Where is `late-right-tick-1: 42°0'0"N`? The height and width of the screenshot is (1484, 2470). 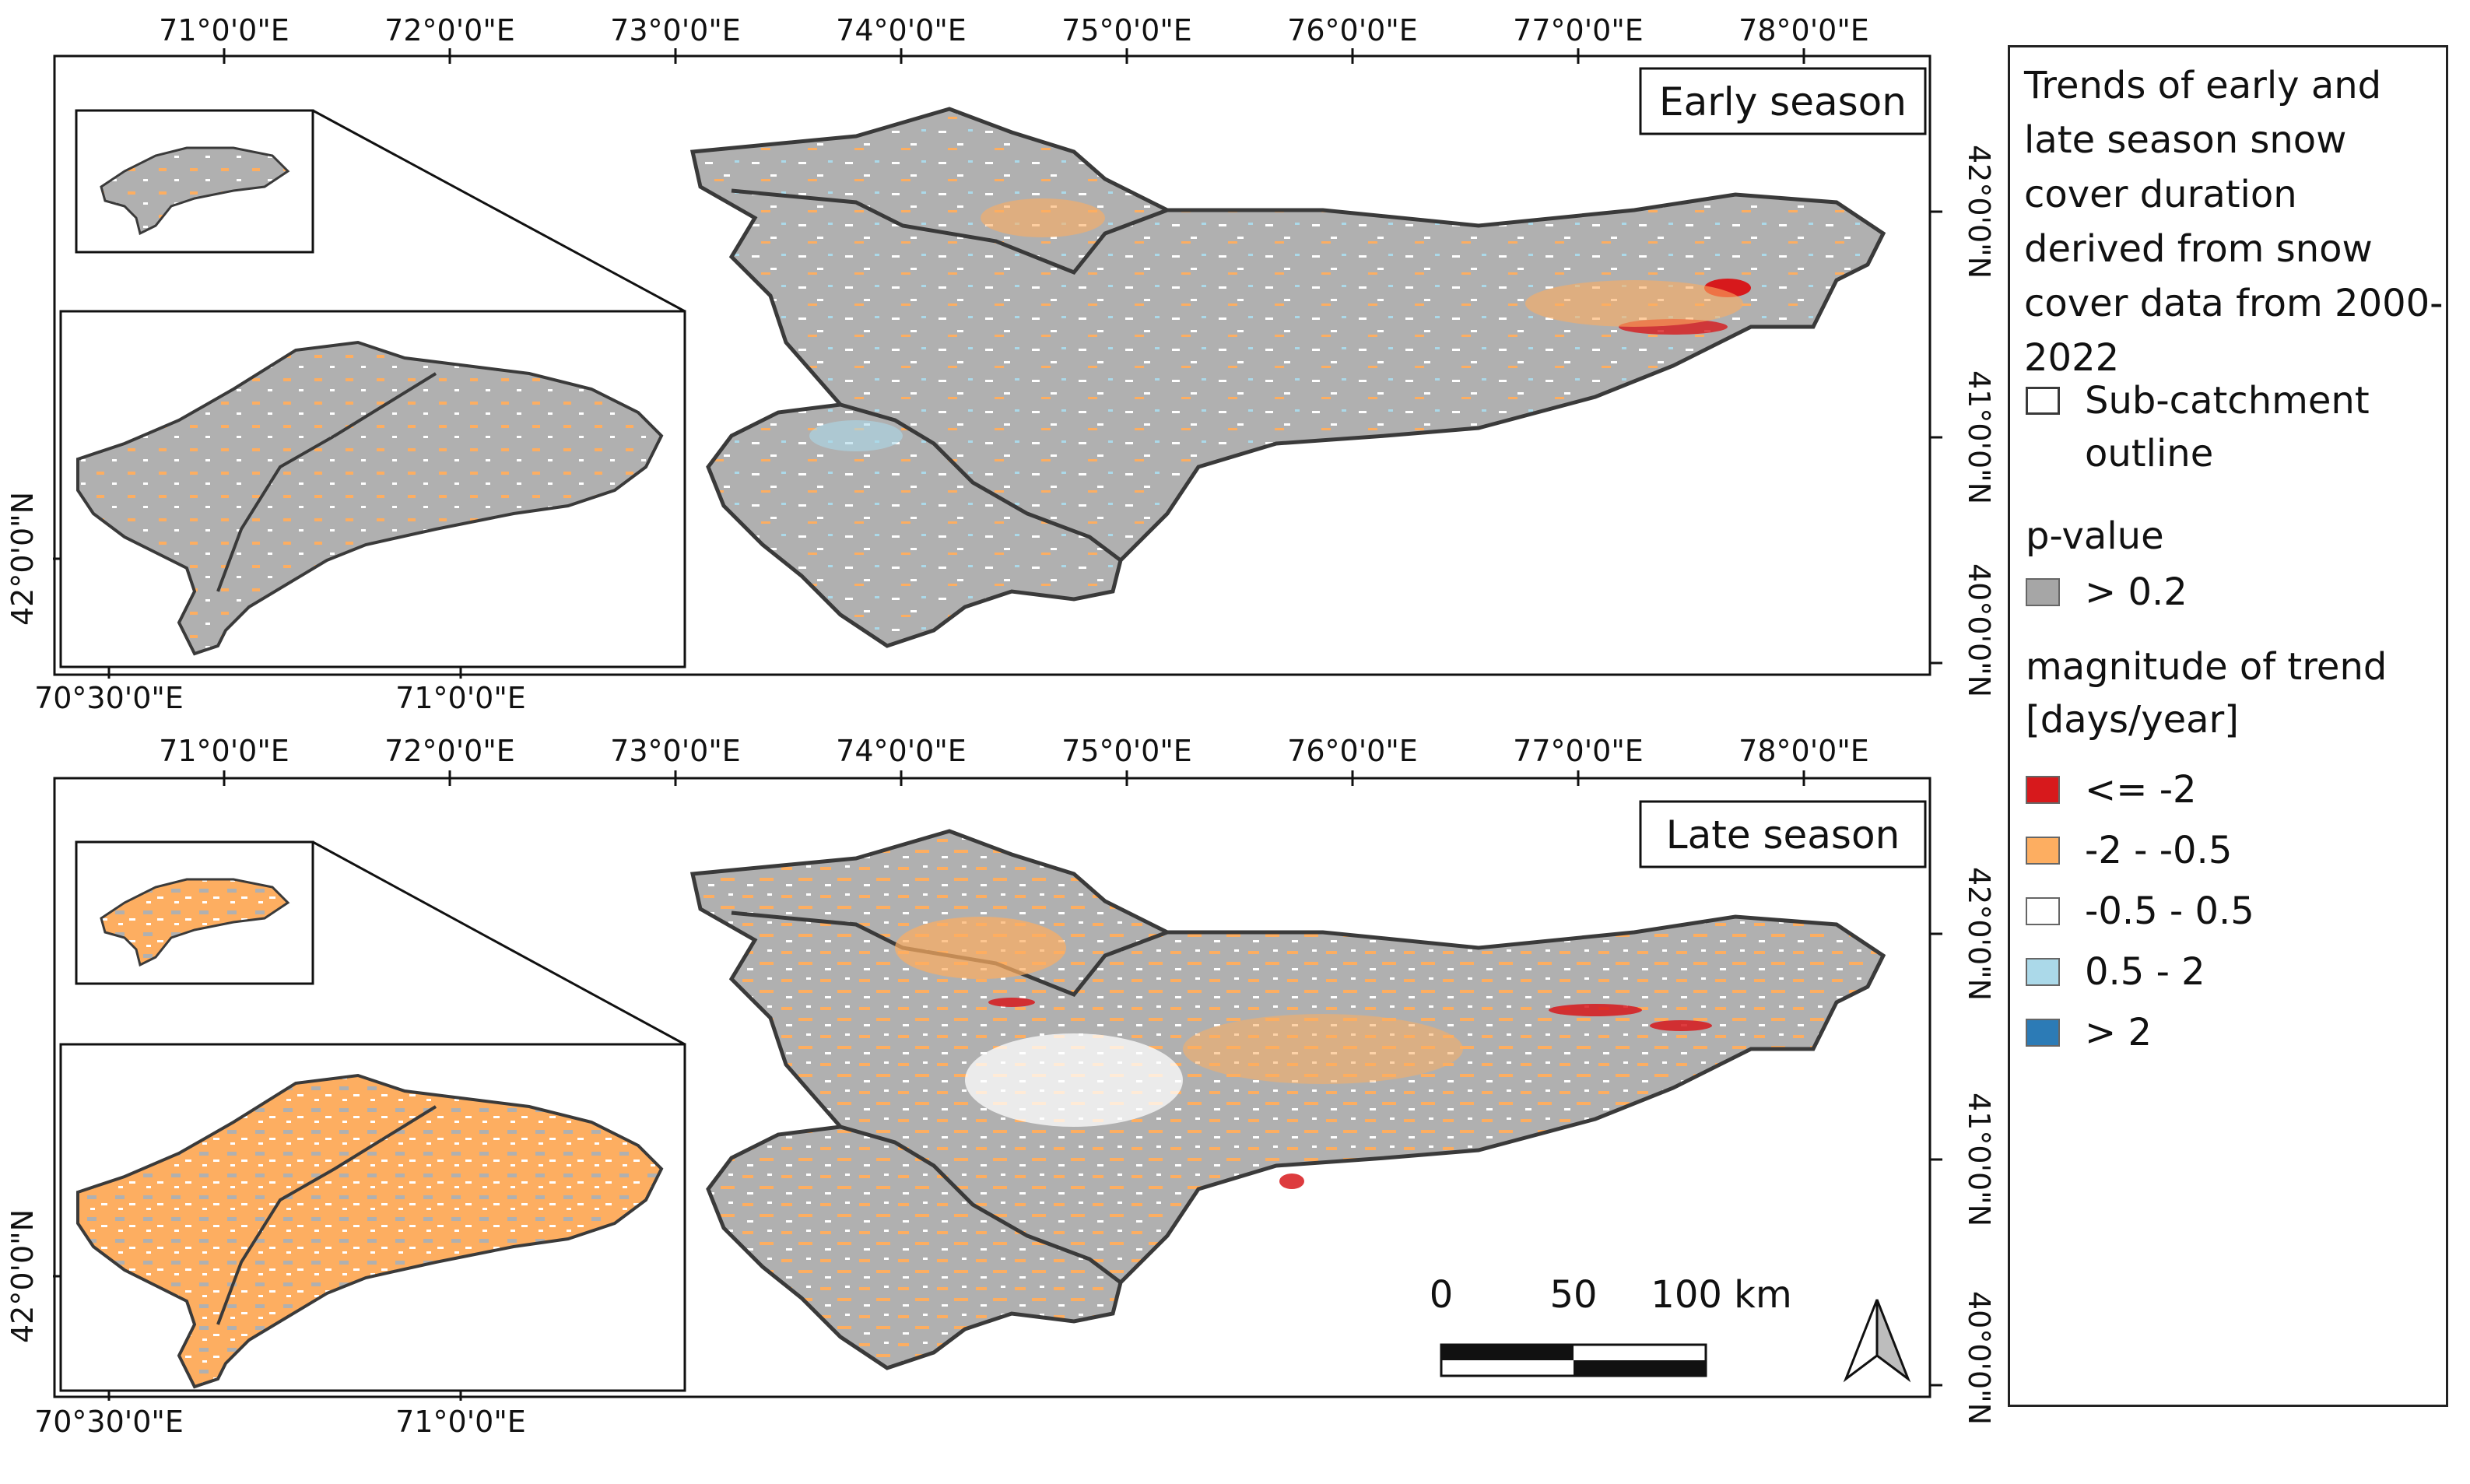
late-right-tick-1: 42°0'0"N is located at coordinates (1979, 934).